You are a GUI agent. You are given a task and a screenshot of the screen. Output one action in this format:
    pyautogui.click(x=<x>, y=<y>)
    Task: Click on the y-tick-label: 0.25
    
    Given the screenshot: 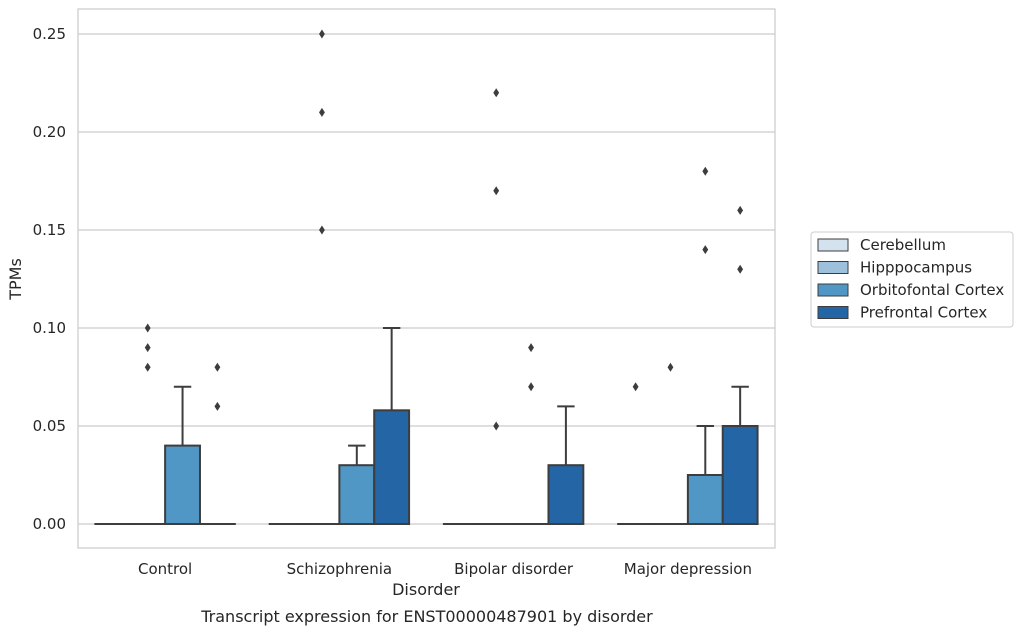 What is the action you would take?
    pyautogui.click(x=49, y=34)
    